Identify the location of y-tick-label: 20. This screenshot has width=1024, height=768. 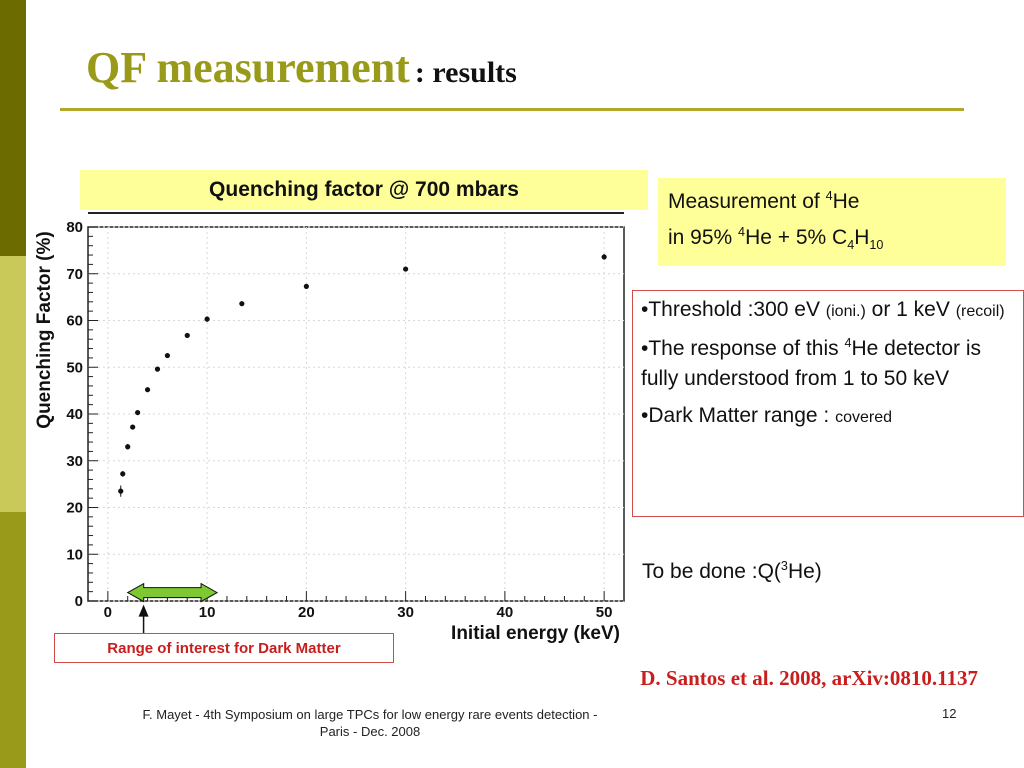
(74, 508).